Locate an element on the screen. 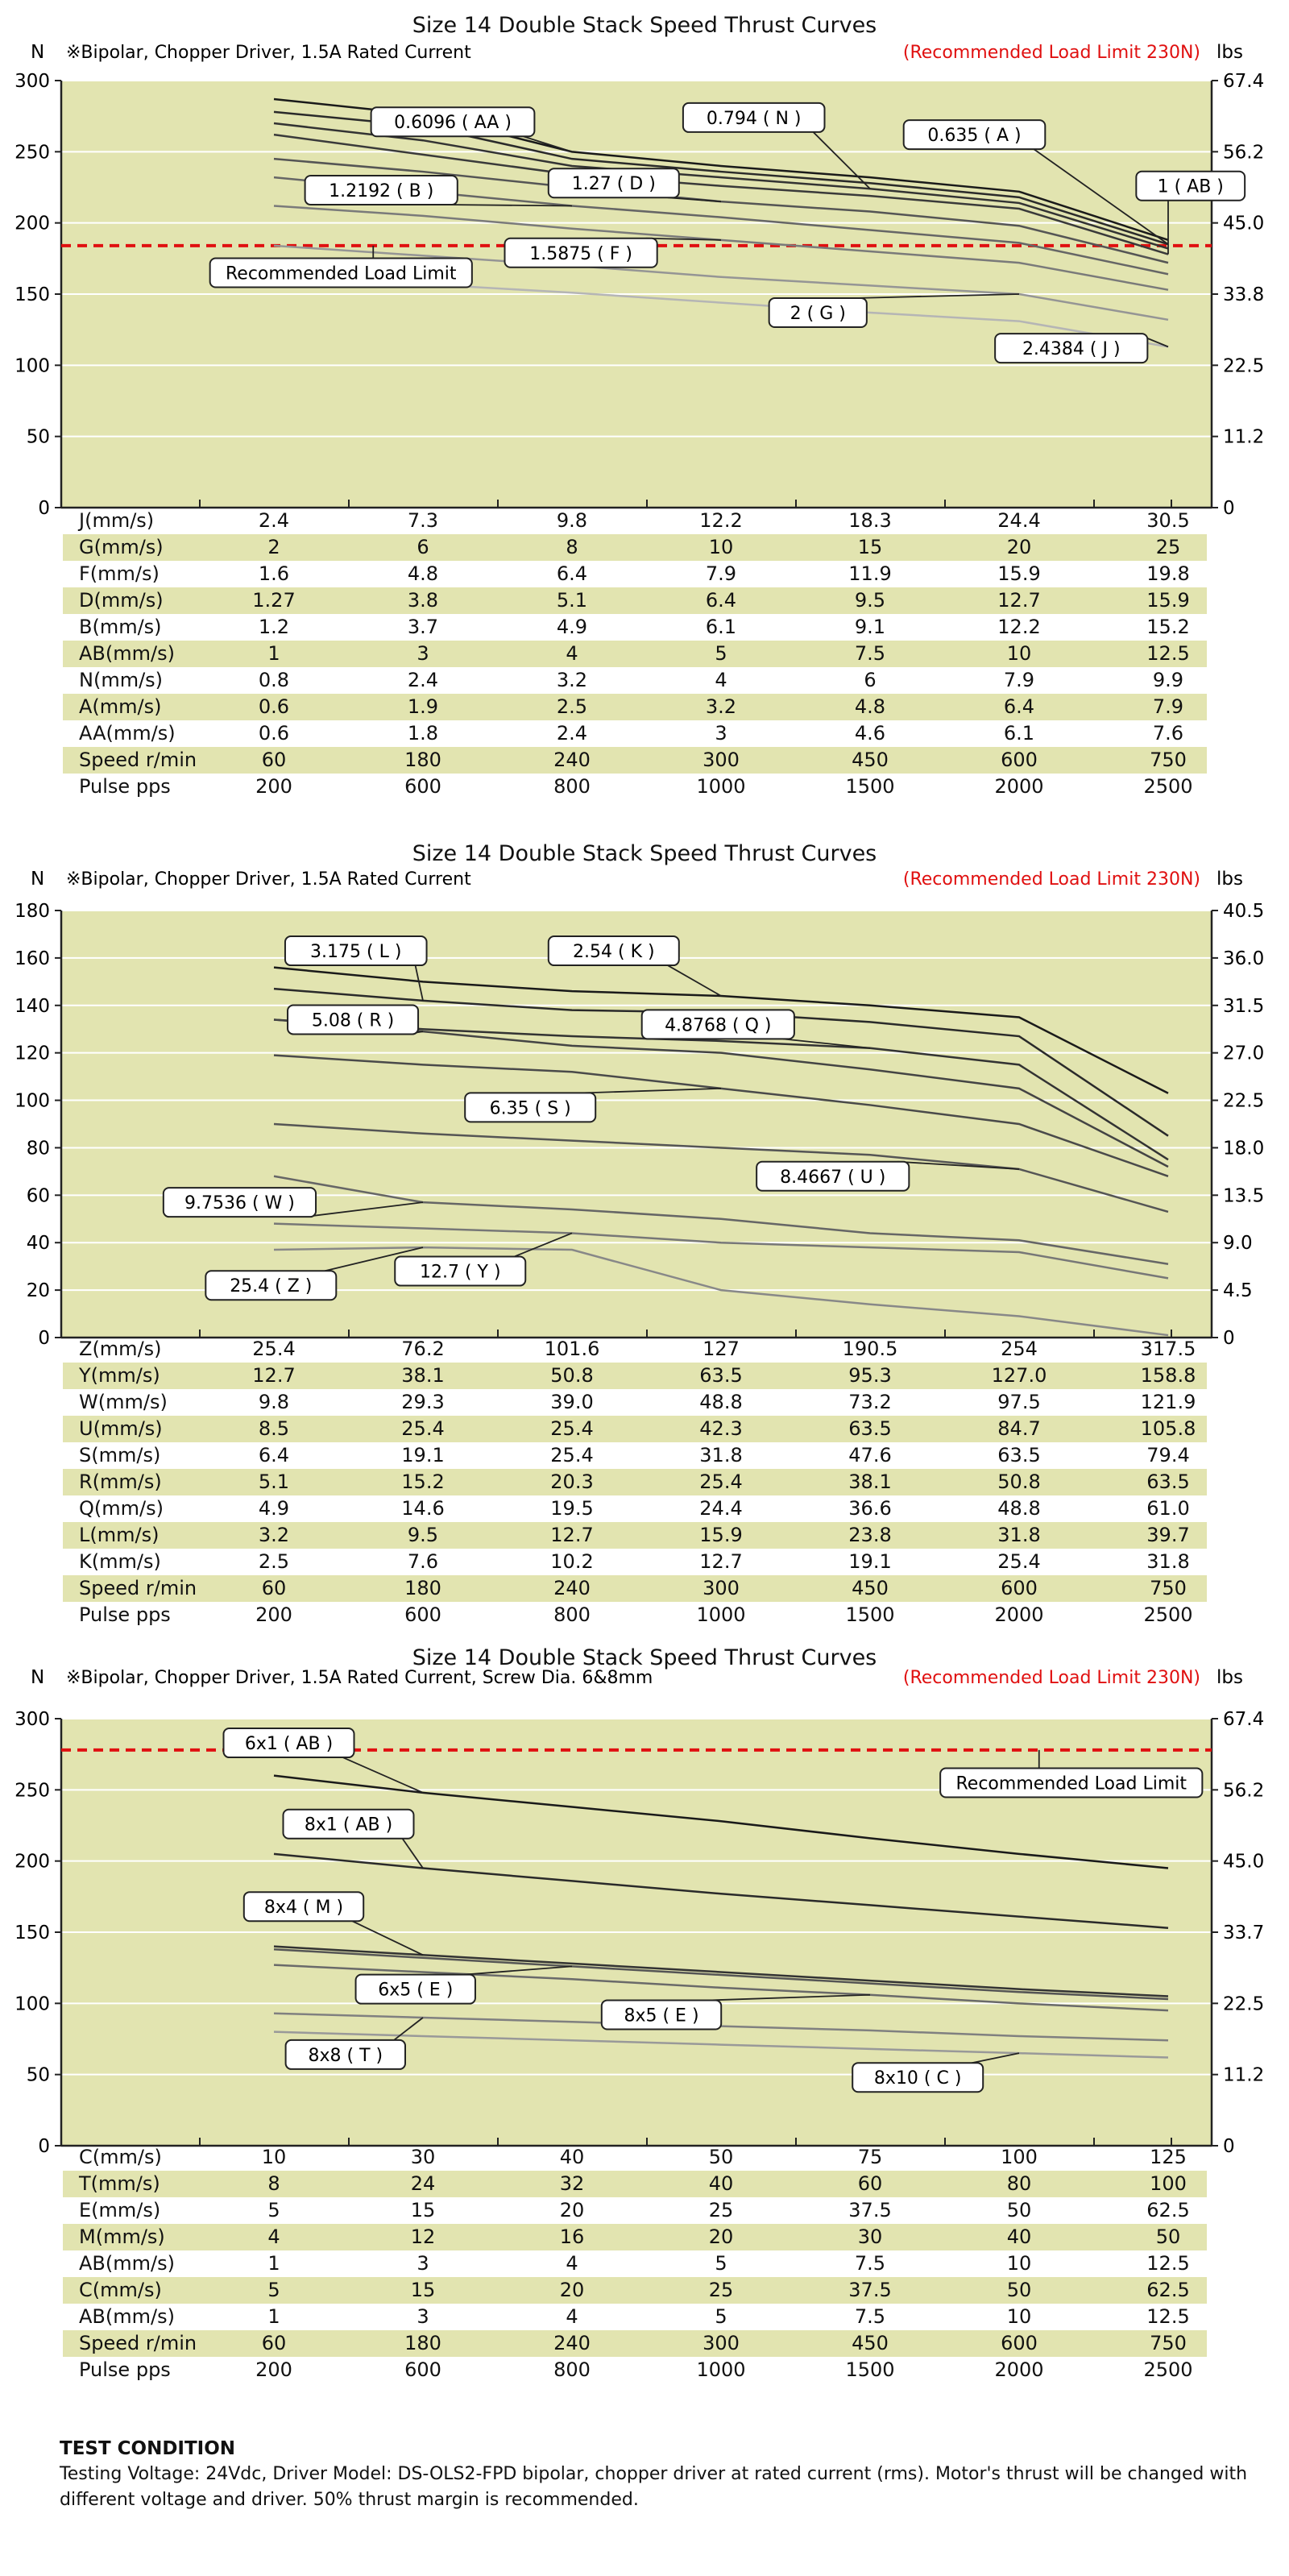 This screenshot has height=2576, width=1289. series-label: 3.175 ( L ) is located at coordinates (355, 952).